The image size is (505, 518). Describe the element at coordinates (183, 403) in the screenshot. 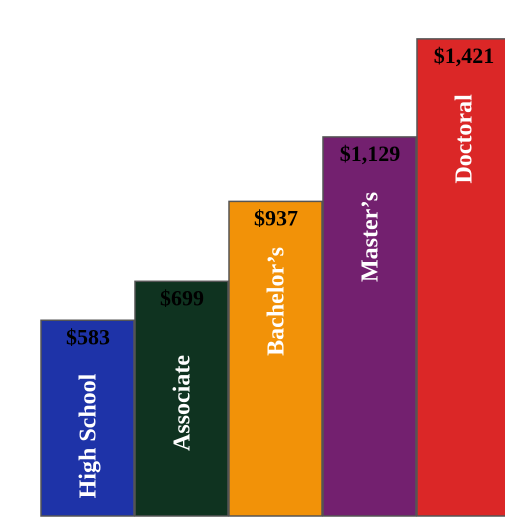

I see `category-label-2: Associate` at that location.